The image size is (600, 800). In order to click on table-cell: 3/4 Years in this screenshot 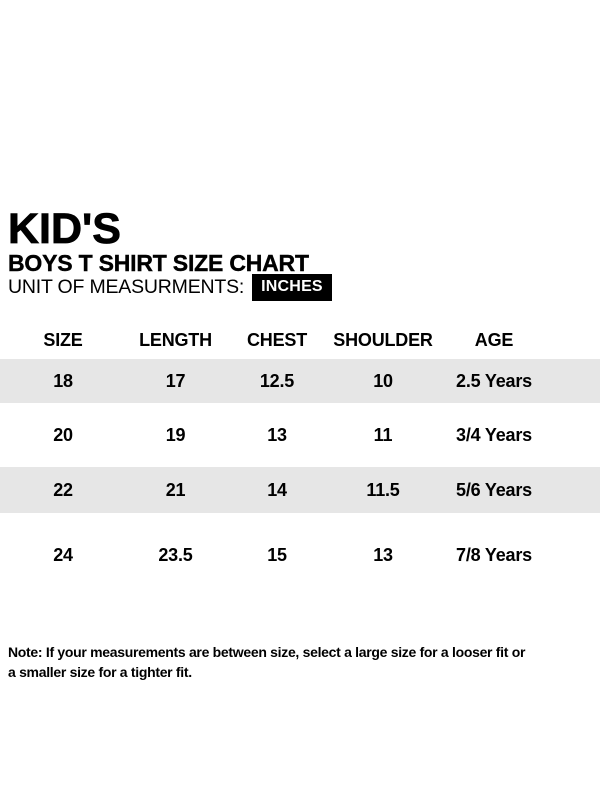, I will do `click(494, 434)`.